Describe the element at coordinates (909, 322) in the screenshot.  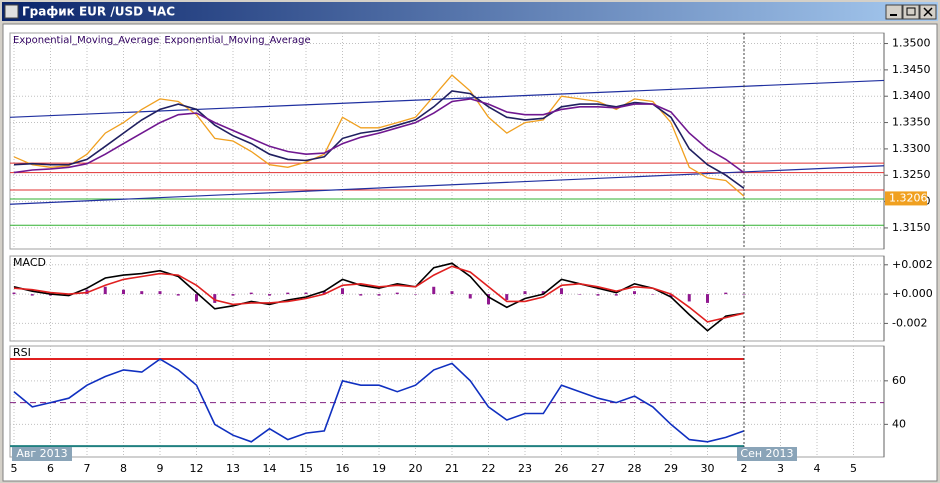
I see `y-tick-label: -0.002` at that location.